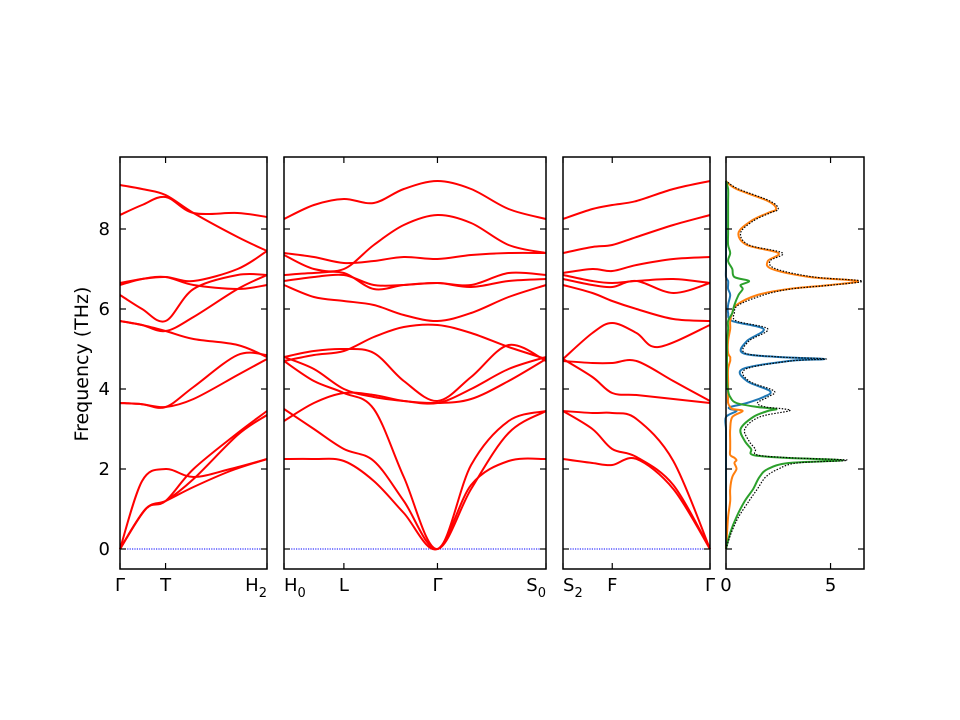  I want to click on y-tick-label: 2, so click(104, 469).